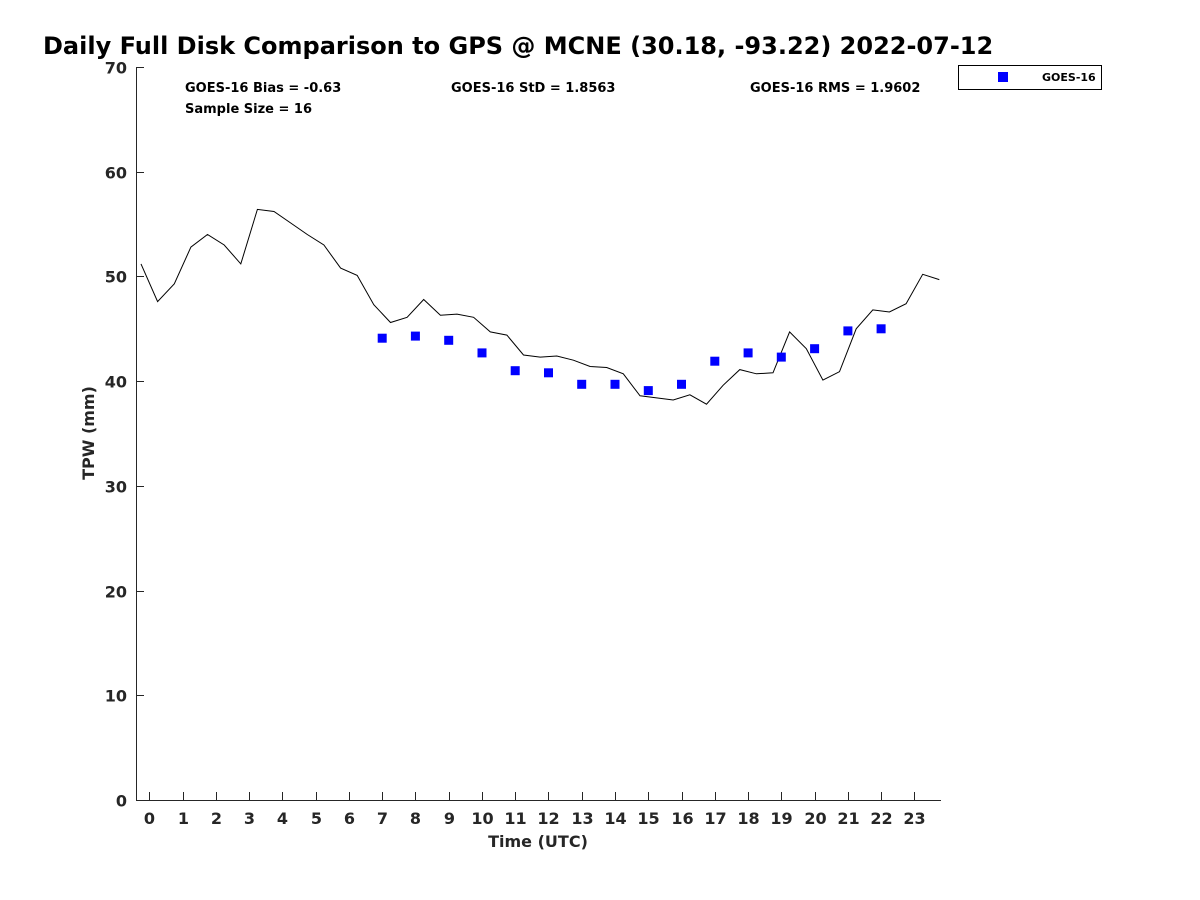 This screenshot has height=900, width=1200. Describe the element at coordinates (515, 818) in the screenshot. I see `x-tick-label: 11` at that location.